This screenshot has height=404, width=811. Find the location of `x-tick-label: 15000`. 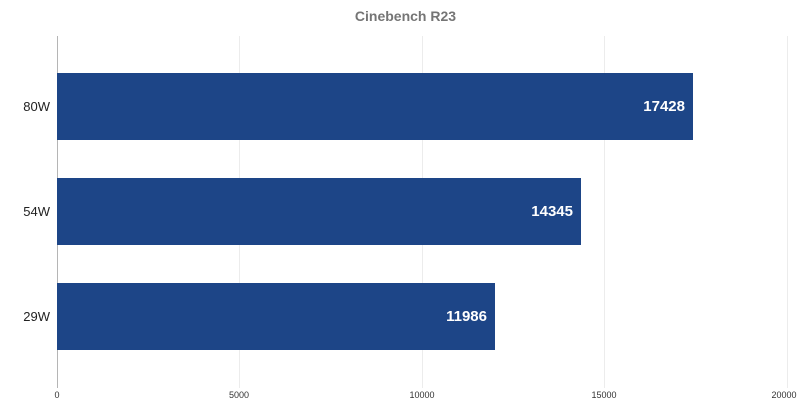

x-tick-label: 15000 is located at coordinates (604, 395).